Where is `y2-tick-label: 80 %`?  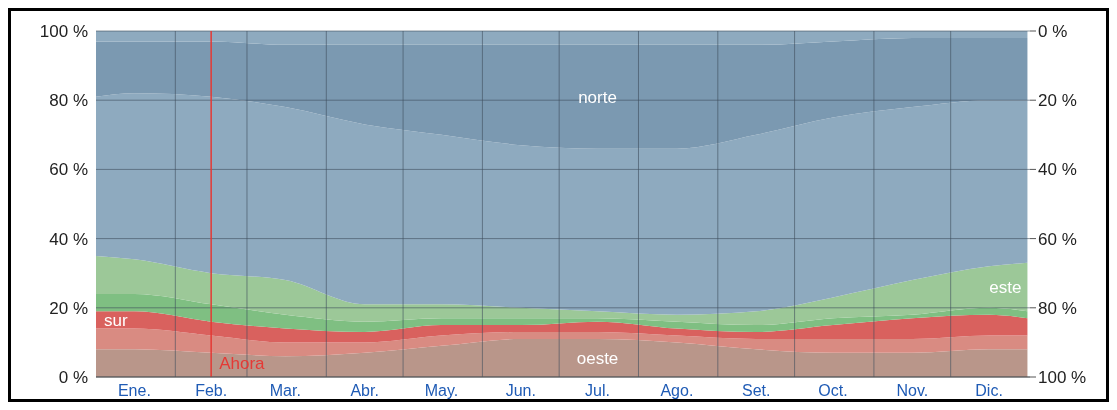 y2-tick-label: 80 % is located at coordinates (1057, 308).